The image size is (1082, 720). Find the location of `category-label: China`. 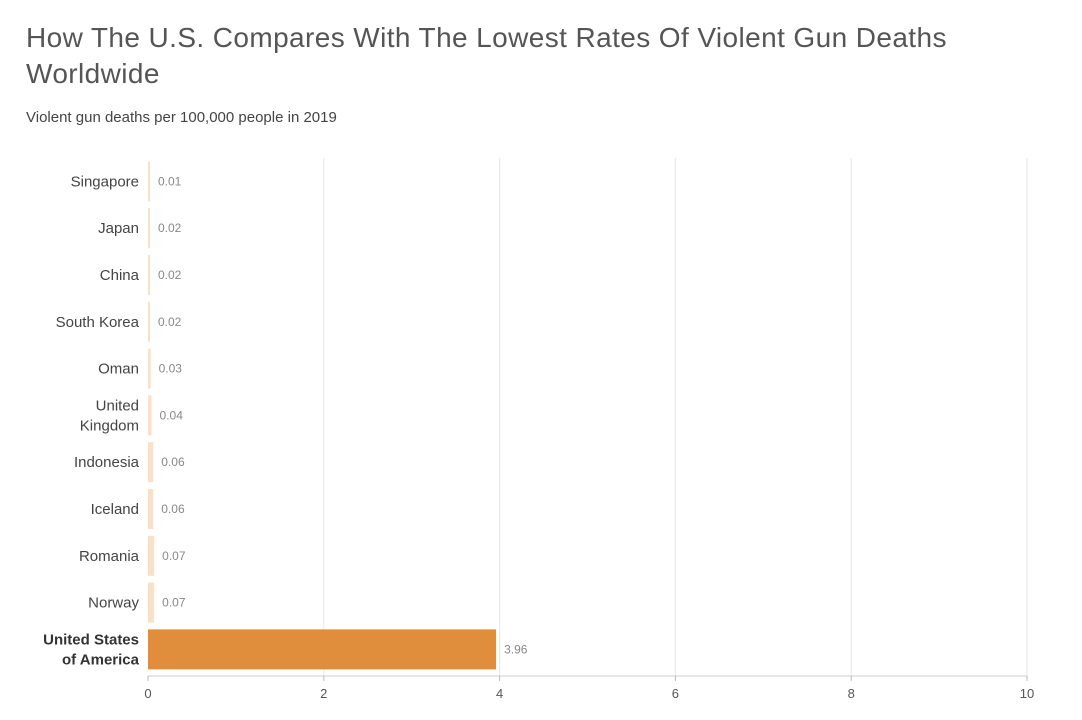

category-label: China is located at coordinates (120, 275).